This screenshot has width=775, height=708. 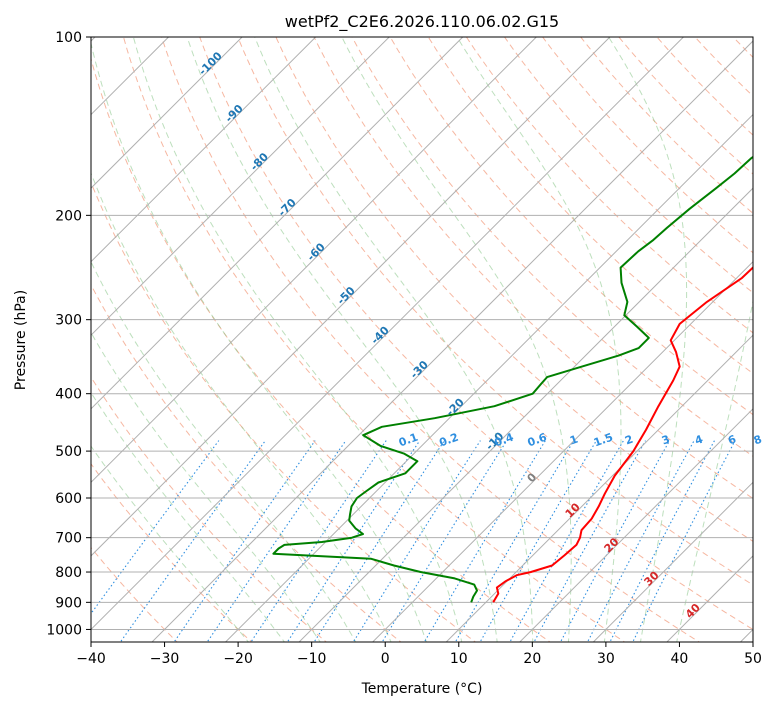 What do you see at coordinates (68, 452) in the screenshot?
I see `y-tick-label: 500` at bounding box center [68, 452].